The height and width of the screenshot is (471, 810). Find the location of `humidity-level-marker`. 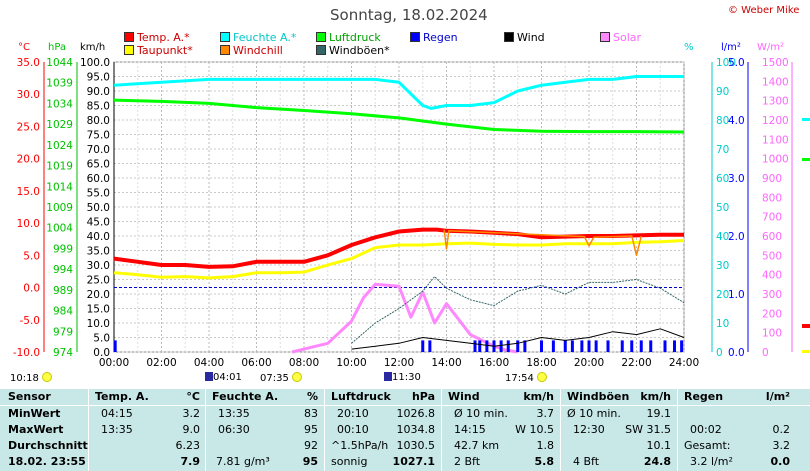

humidity-level-marker is located at coordinates (806, 119).